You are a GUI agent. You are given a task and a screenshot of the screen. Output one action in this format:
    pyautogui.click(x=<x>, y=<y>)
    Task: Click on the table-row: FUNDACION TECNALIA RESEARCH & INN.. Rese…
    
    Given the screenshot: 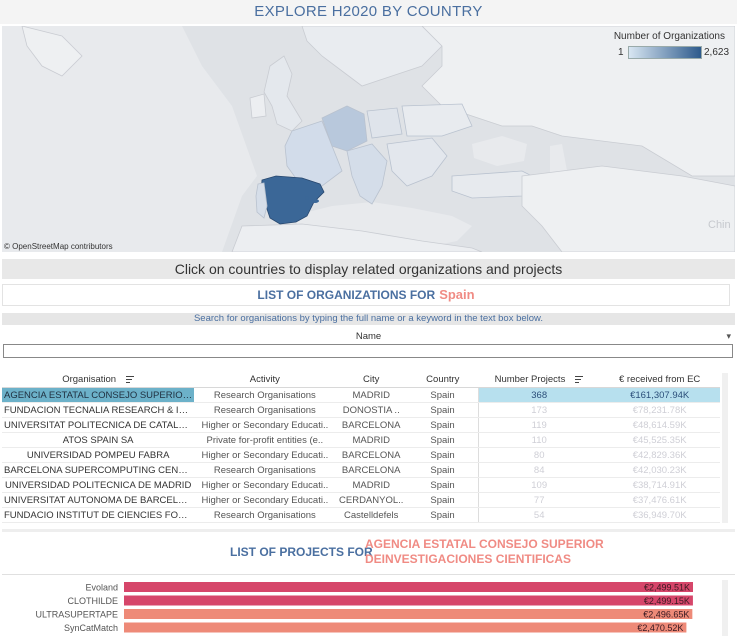 What is the action you would take?
    pyautogui.click(x=361, y=410)
    